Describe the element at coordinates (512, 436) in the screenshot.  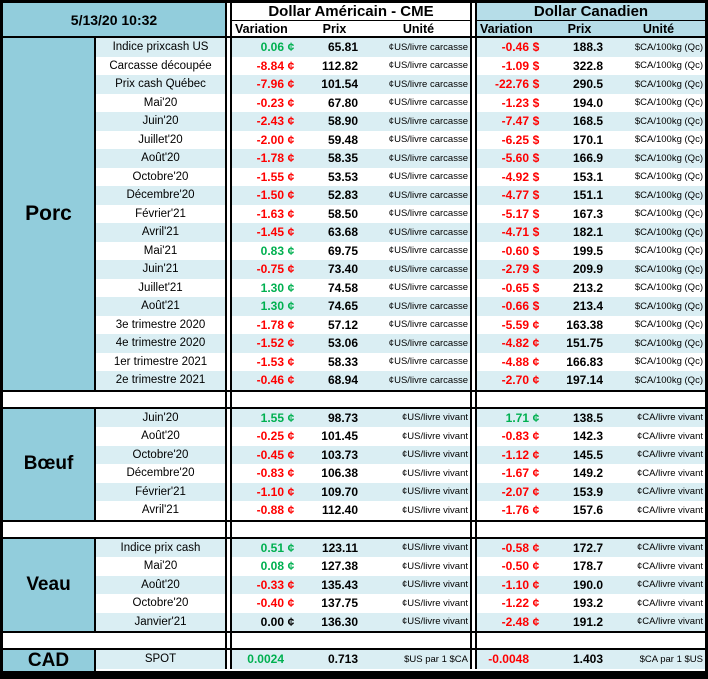
I see `ca-variation-cell: -0.83 ¢` at that location.